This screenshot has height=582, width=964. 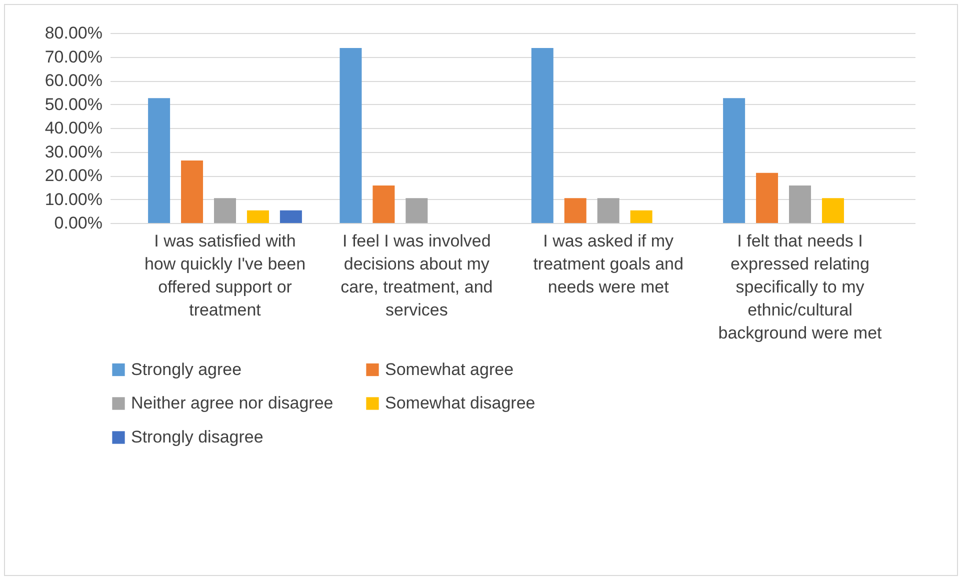 I want to click on legend-label: Strongly disagree, so click(x=197, y=437).